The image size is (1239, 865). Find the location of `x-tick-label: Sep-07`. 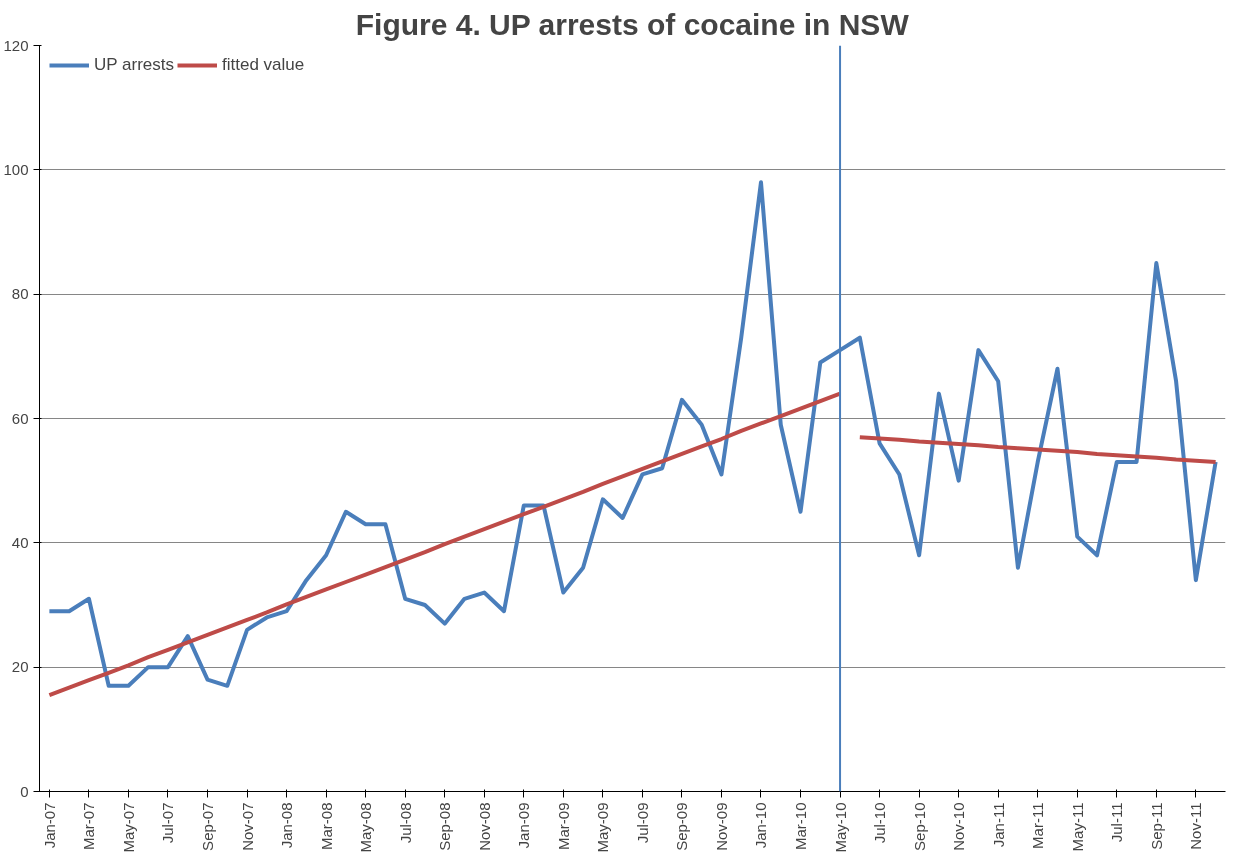

x-tick-label: Sep-07 is located at coordinates (208, 826).